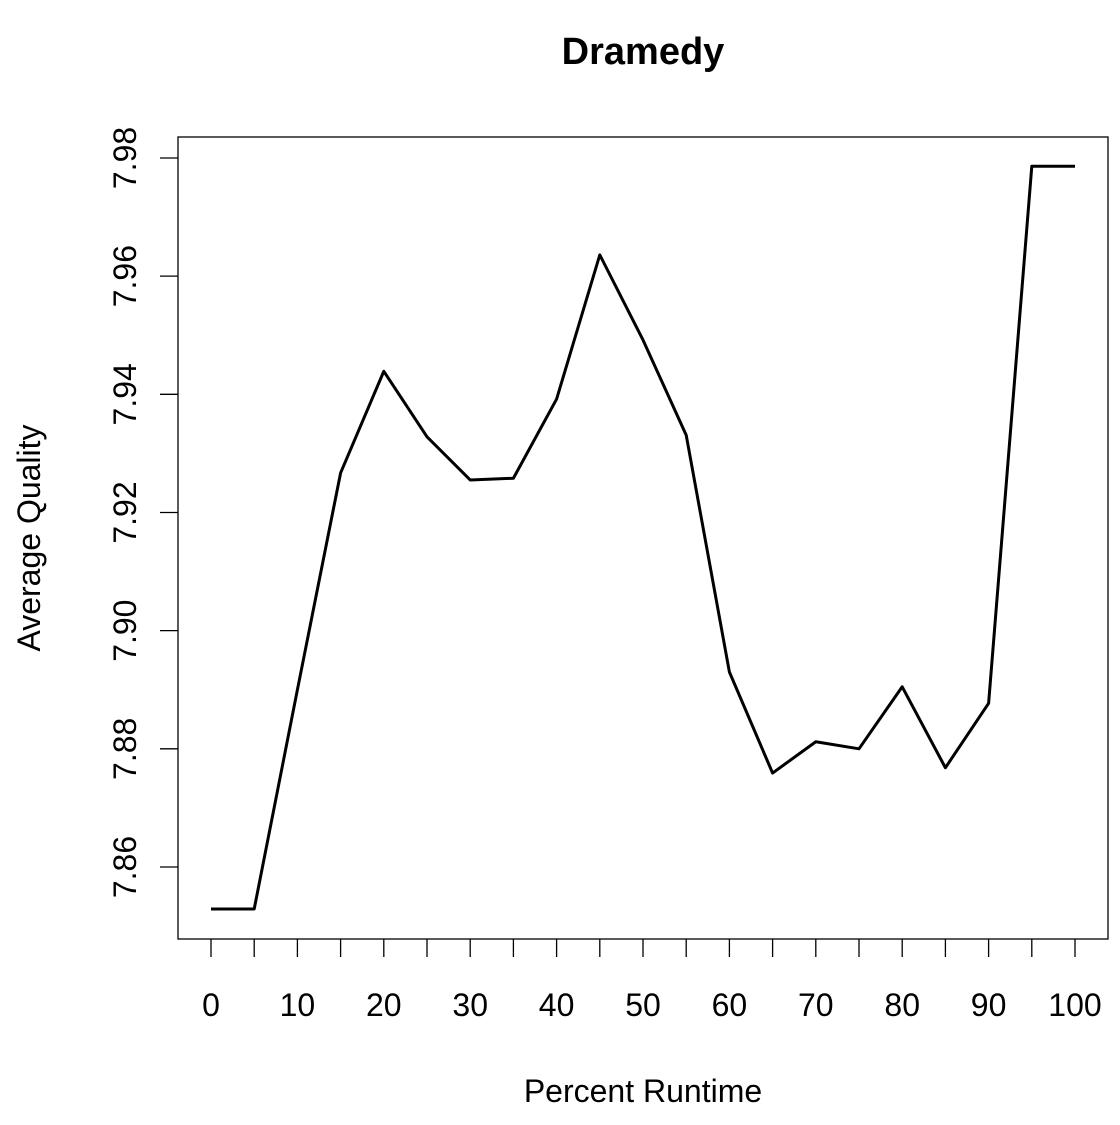 The width and height of the screenshot is (1120, 1125). Describe the element at coordinates (211, 1005) in the screenshot. I see `x-tick-label: 0` at that location.